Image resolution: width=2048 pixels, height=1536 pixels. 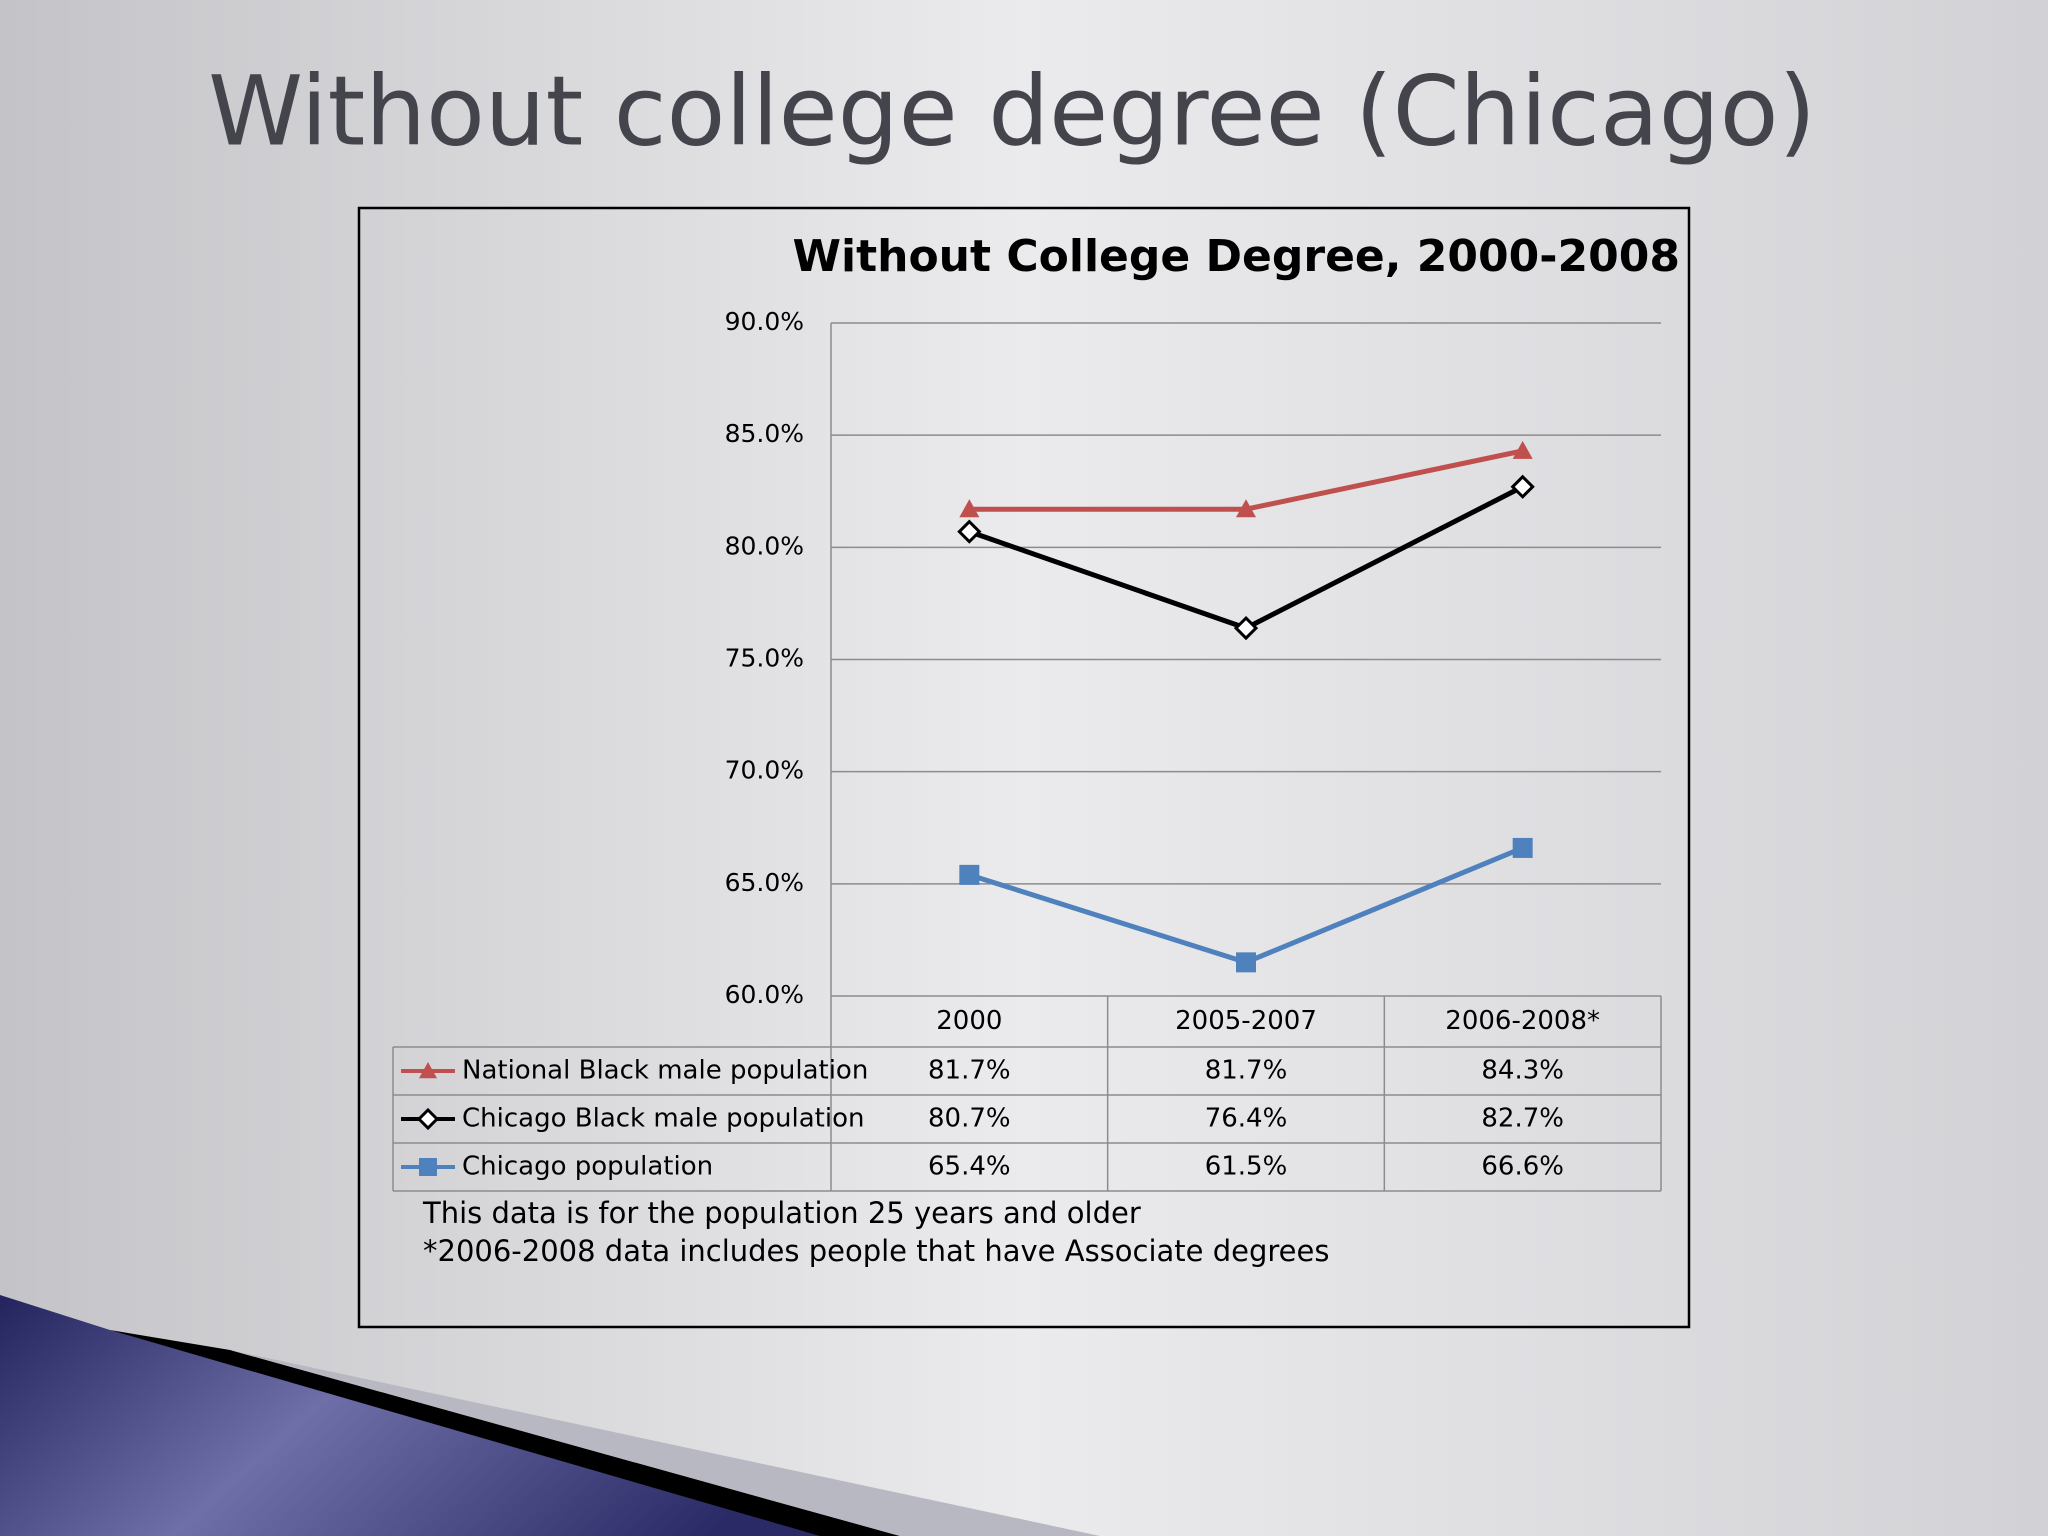 I want to click on data-label: 82.7%, so click(x=1522, y=1119).